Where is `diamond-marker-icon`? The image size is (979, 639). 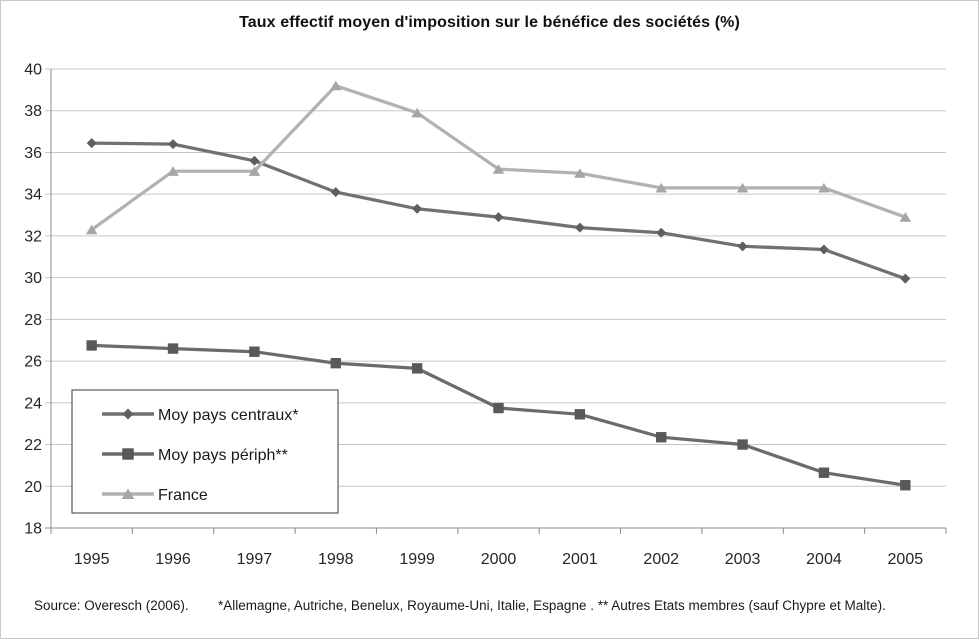
diamond-marker-icon is located at coordinates (128, 414).